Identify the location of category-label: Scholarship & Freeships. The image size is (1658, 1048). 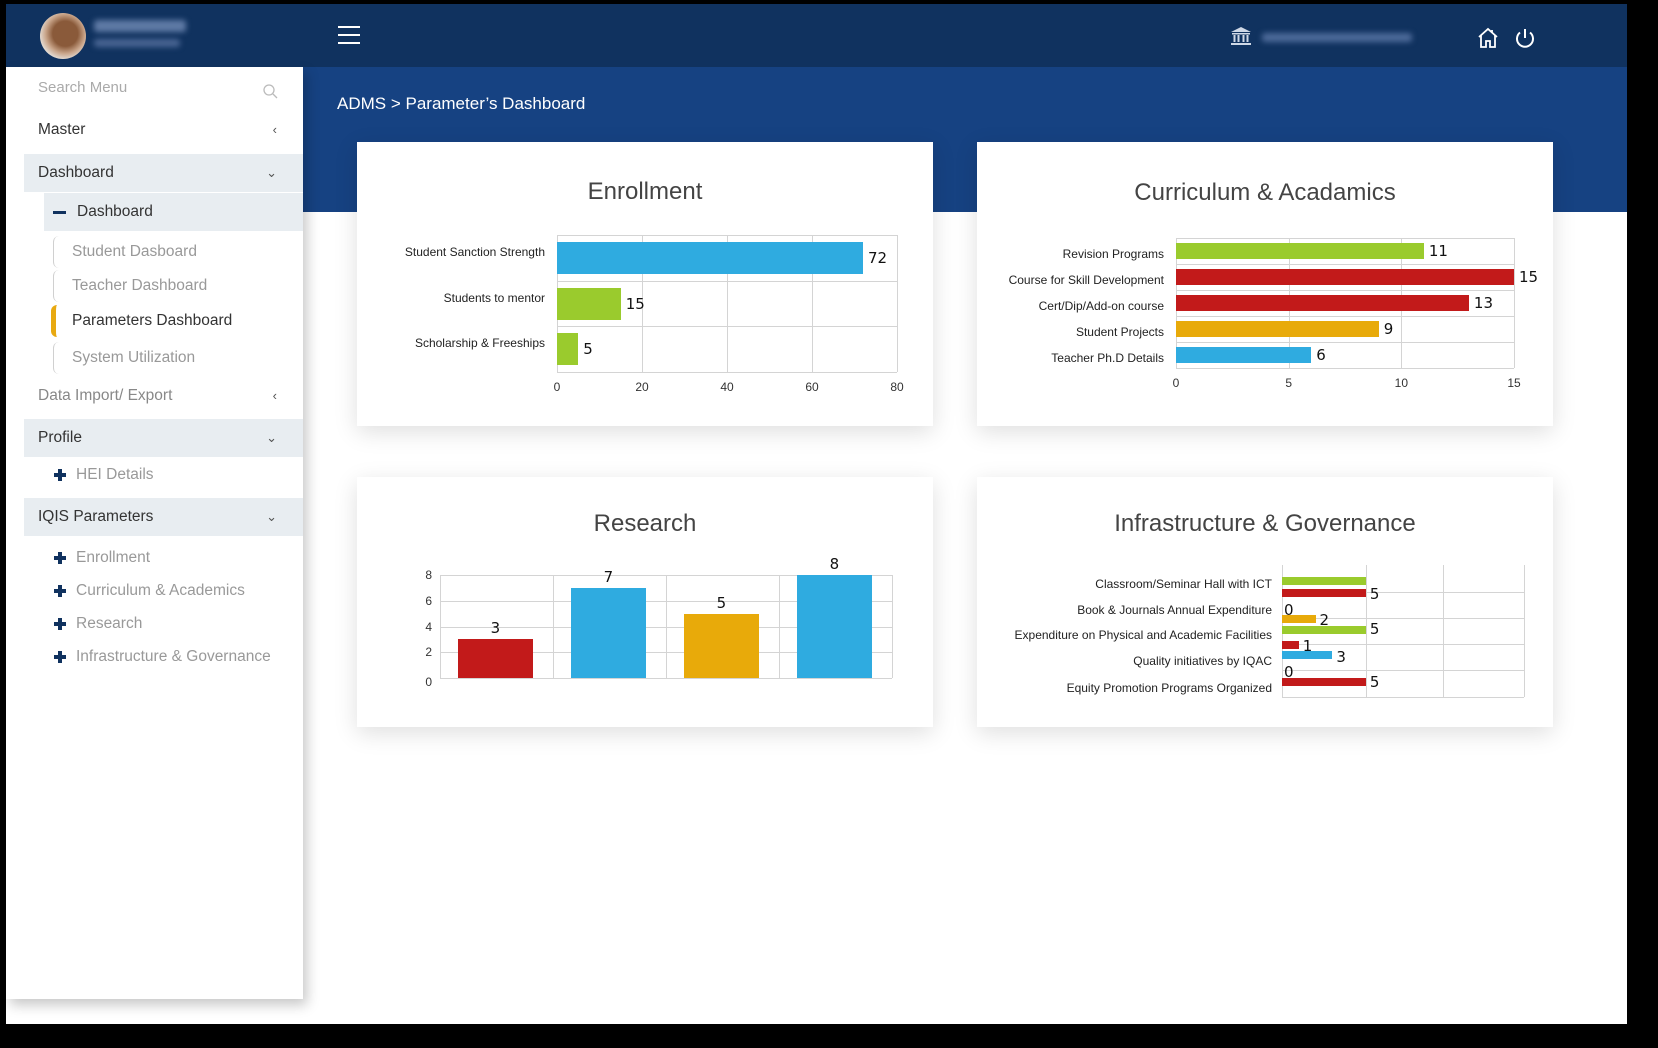
(479, 343).